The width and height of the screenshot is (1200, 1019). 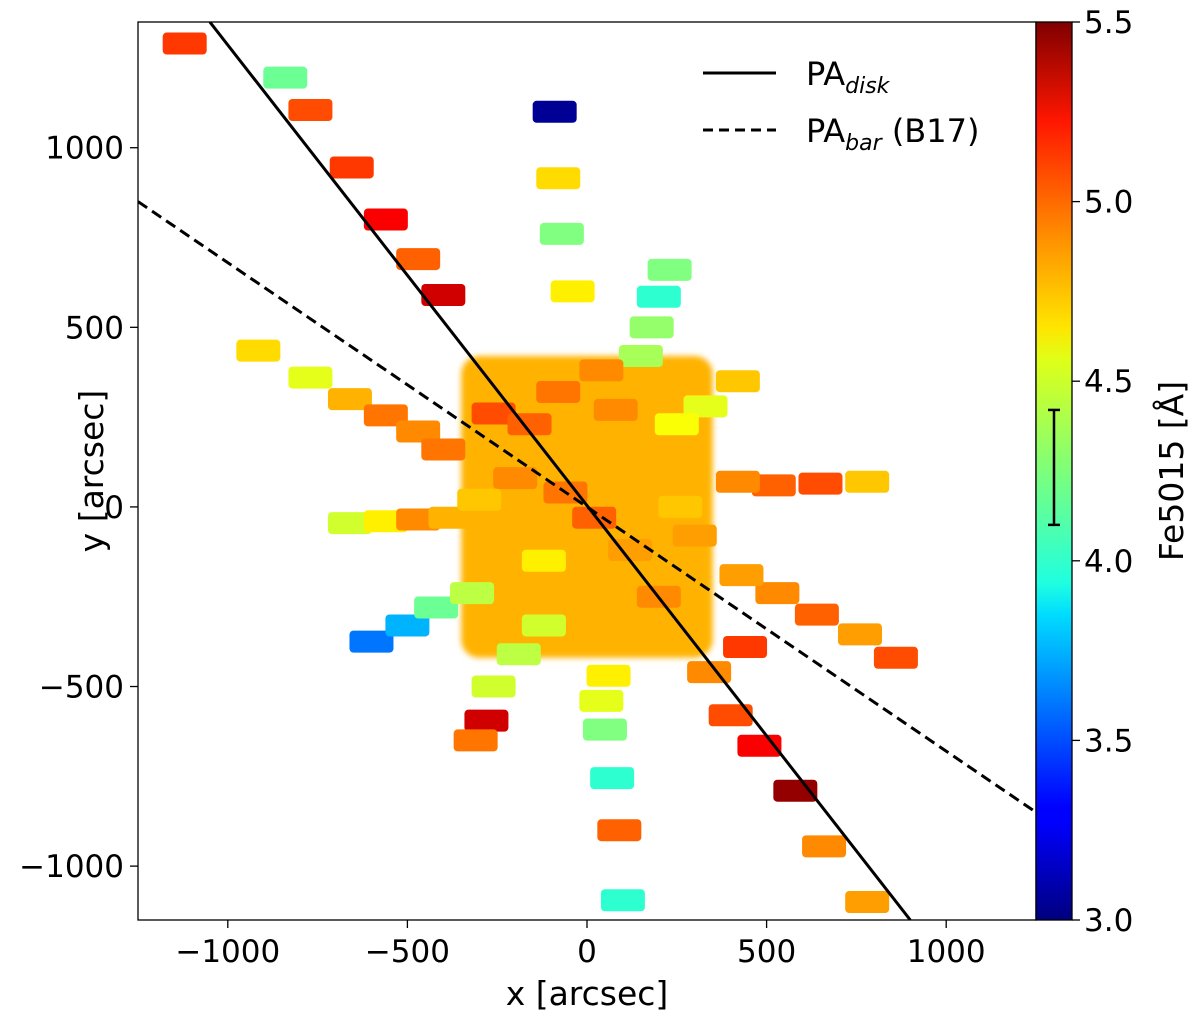 What do you see at coordinates (766, 952) in the screenshot?
I see `x-tick-label: 500` at bounding box center [766, 952].